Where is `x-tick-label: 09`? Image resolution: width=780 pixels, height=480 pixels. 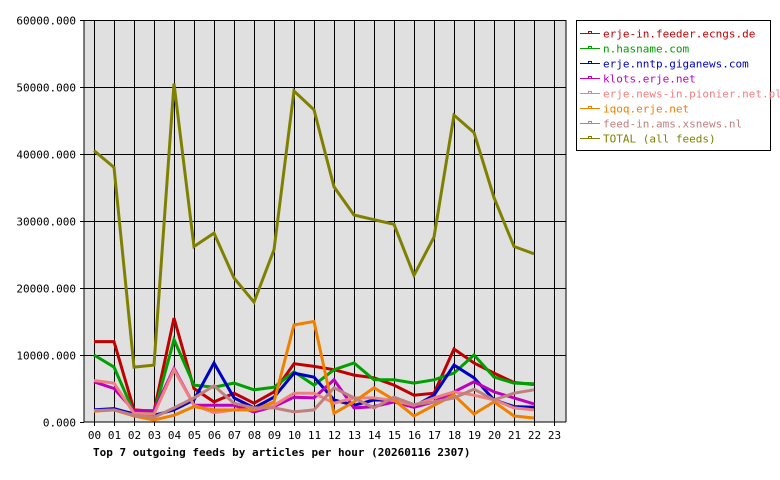
x-tick-label: 09 is located at coordinates (274, 435).